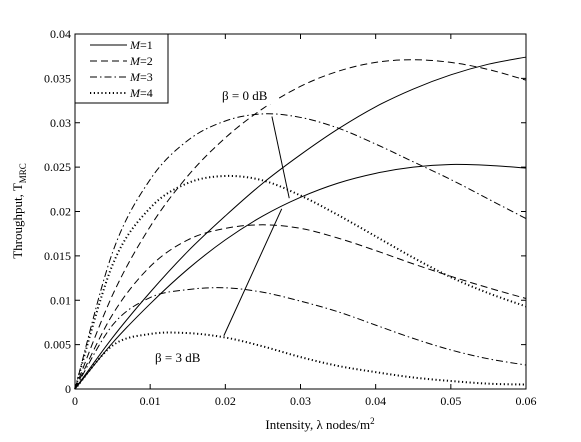 Image resolution: width=581 pixels, height=442 pixels. What do you see at coordinates (178, 357) in the screenshot?
I see `annotation-label: β = 3 dB` at bounding box center [178, 357].